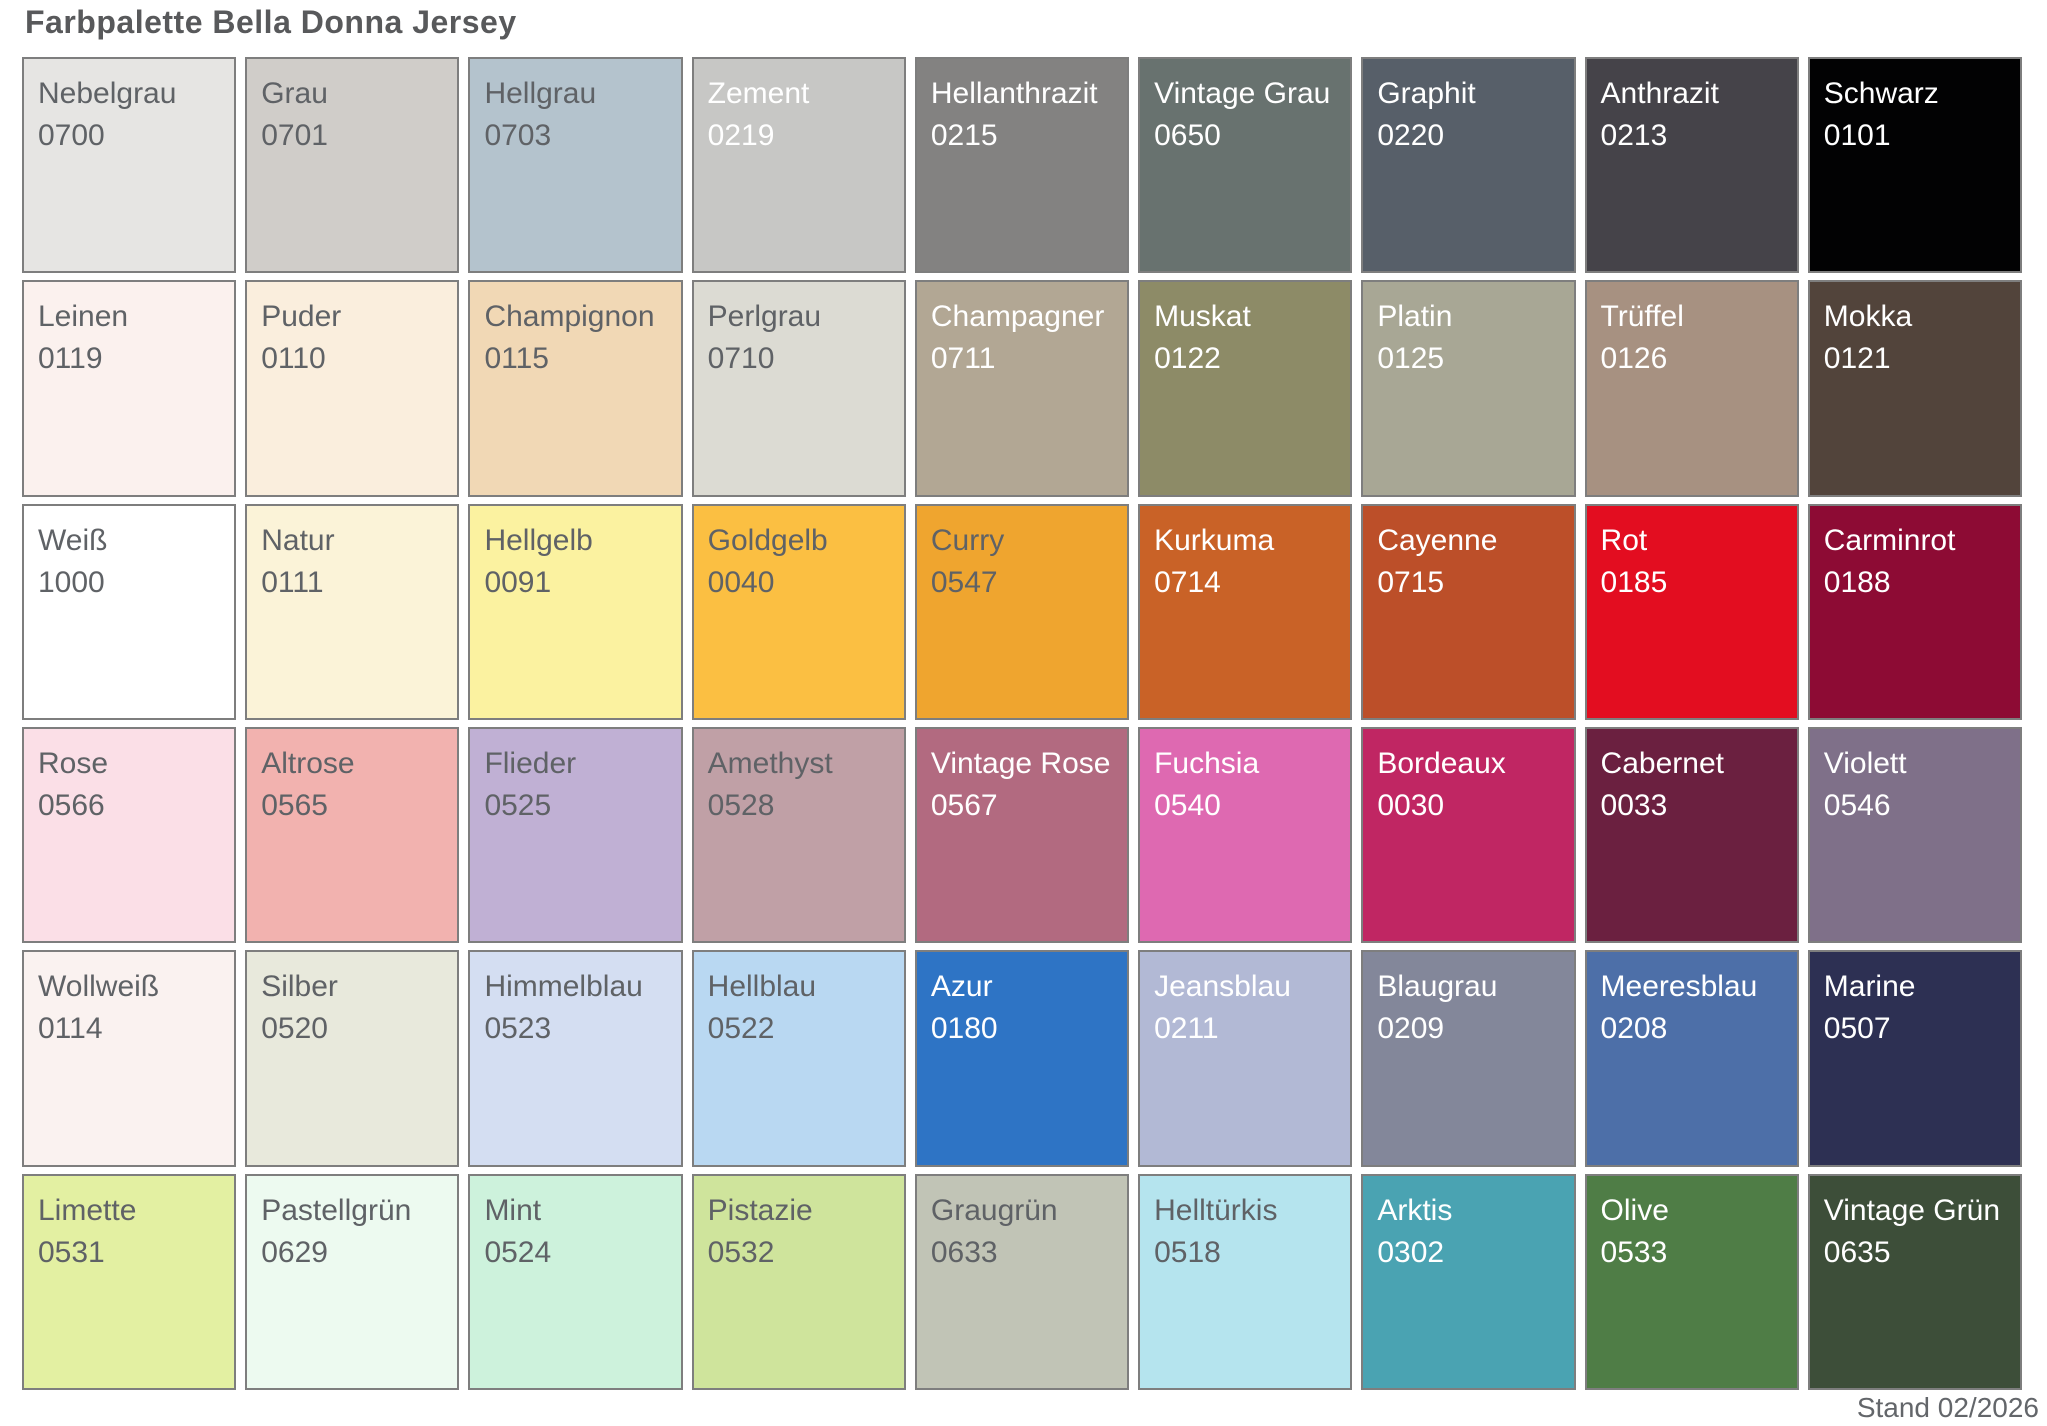 The image size is (2047, 1426). What do you see at coordinates (964, 1252) in the screenshot?
I see `color-code-label: 0633` at bounding box center [964, 1252].